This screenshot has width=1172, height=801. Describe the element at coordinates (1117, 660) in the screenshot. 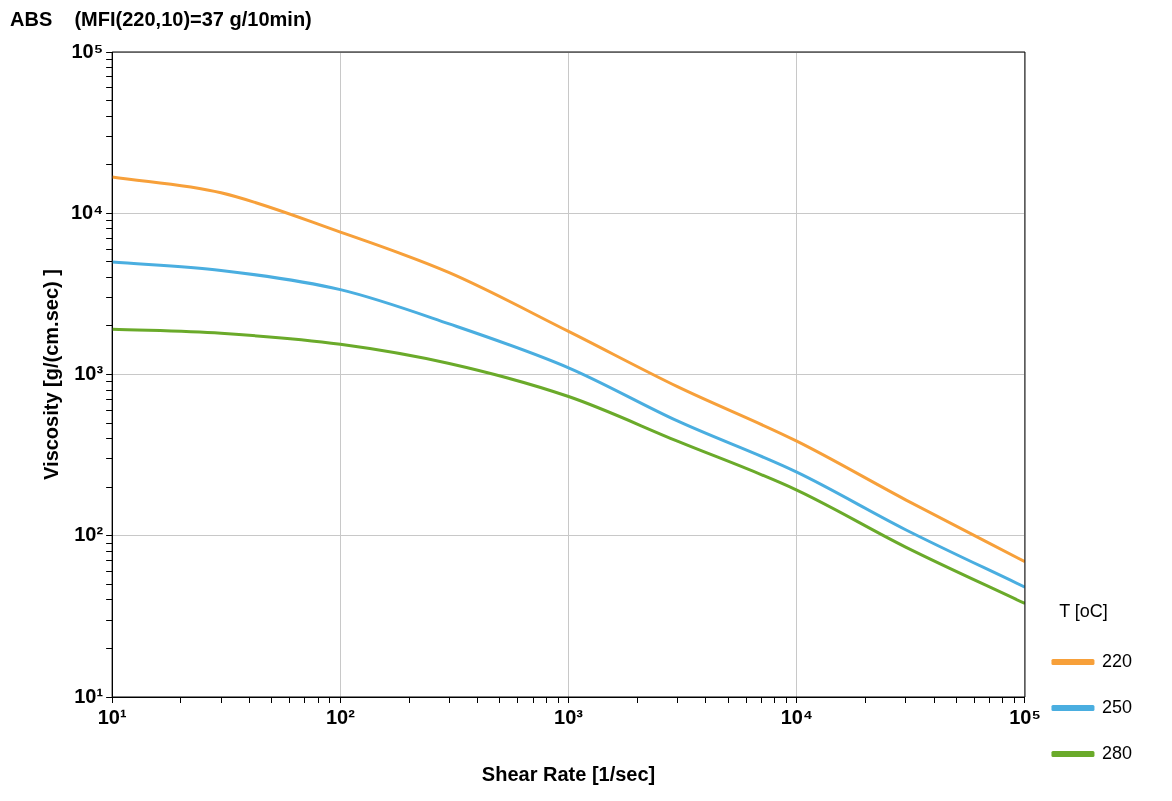

I see `legend-label: 220` at that location.